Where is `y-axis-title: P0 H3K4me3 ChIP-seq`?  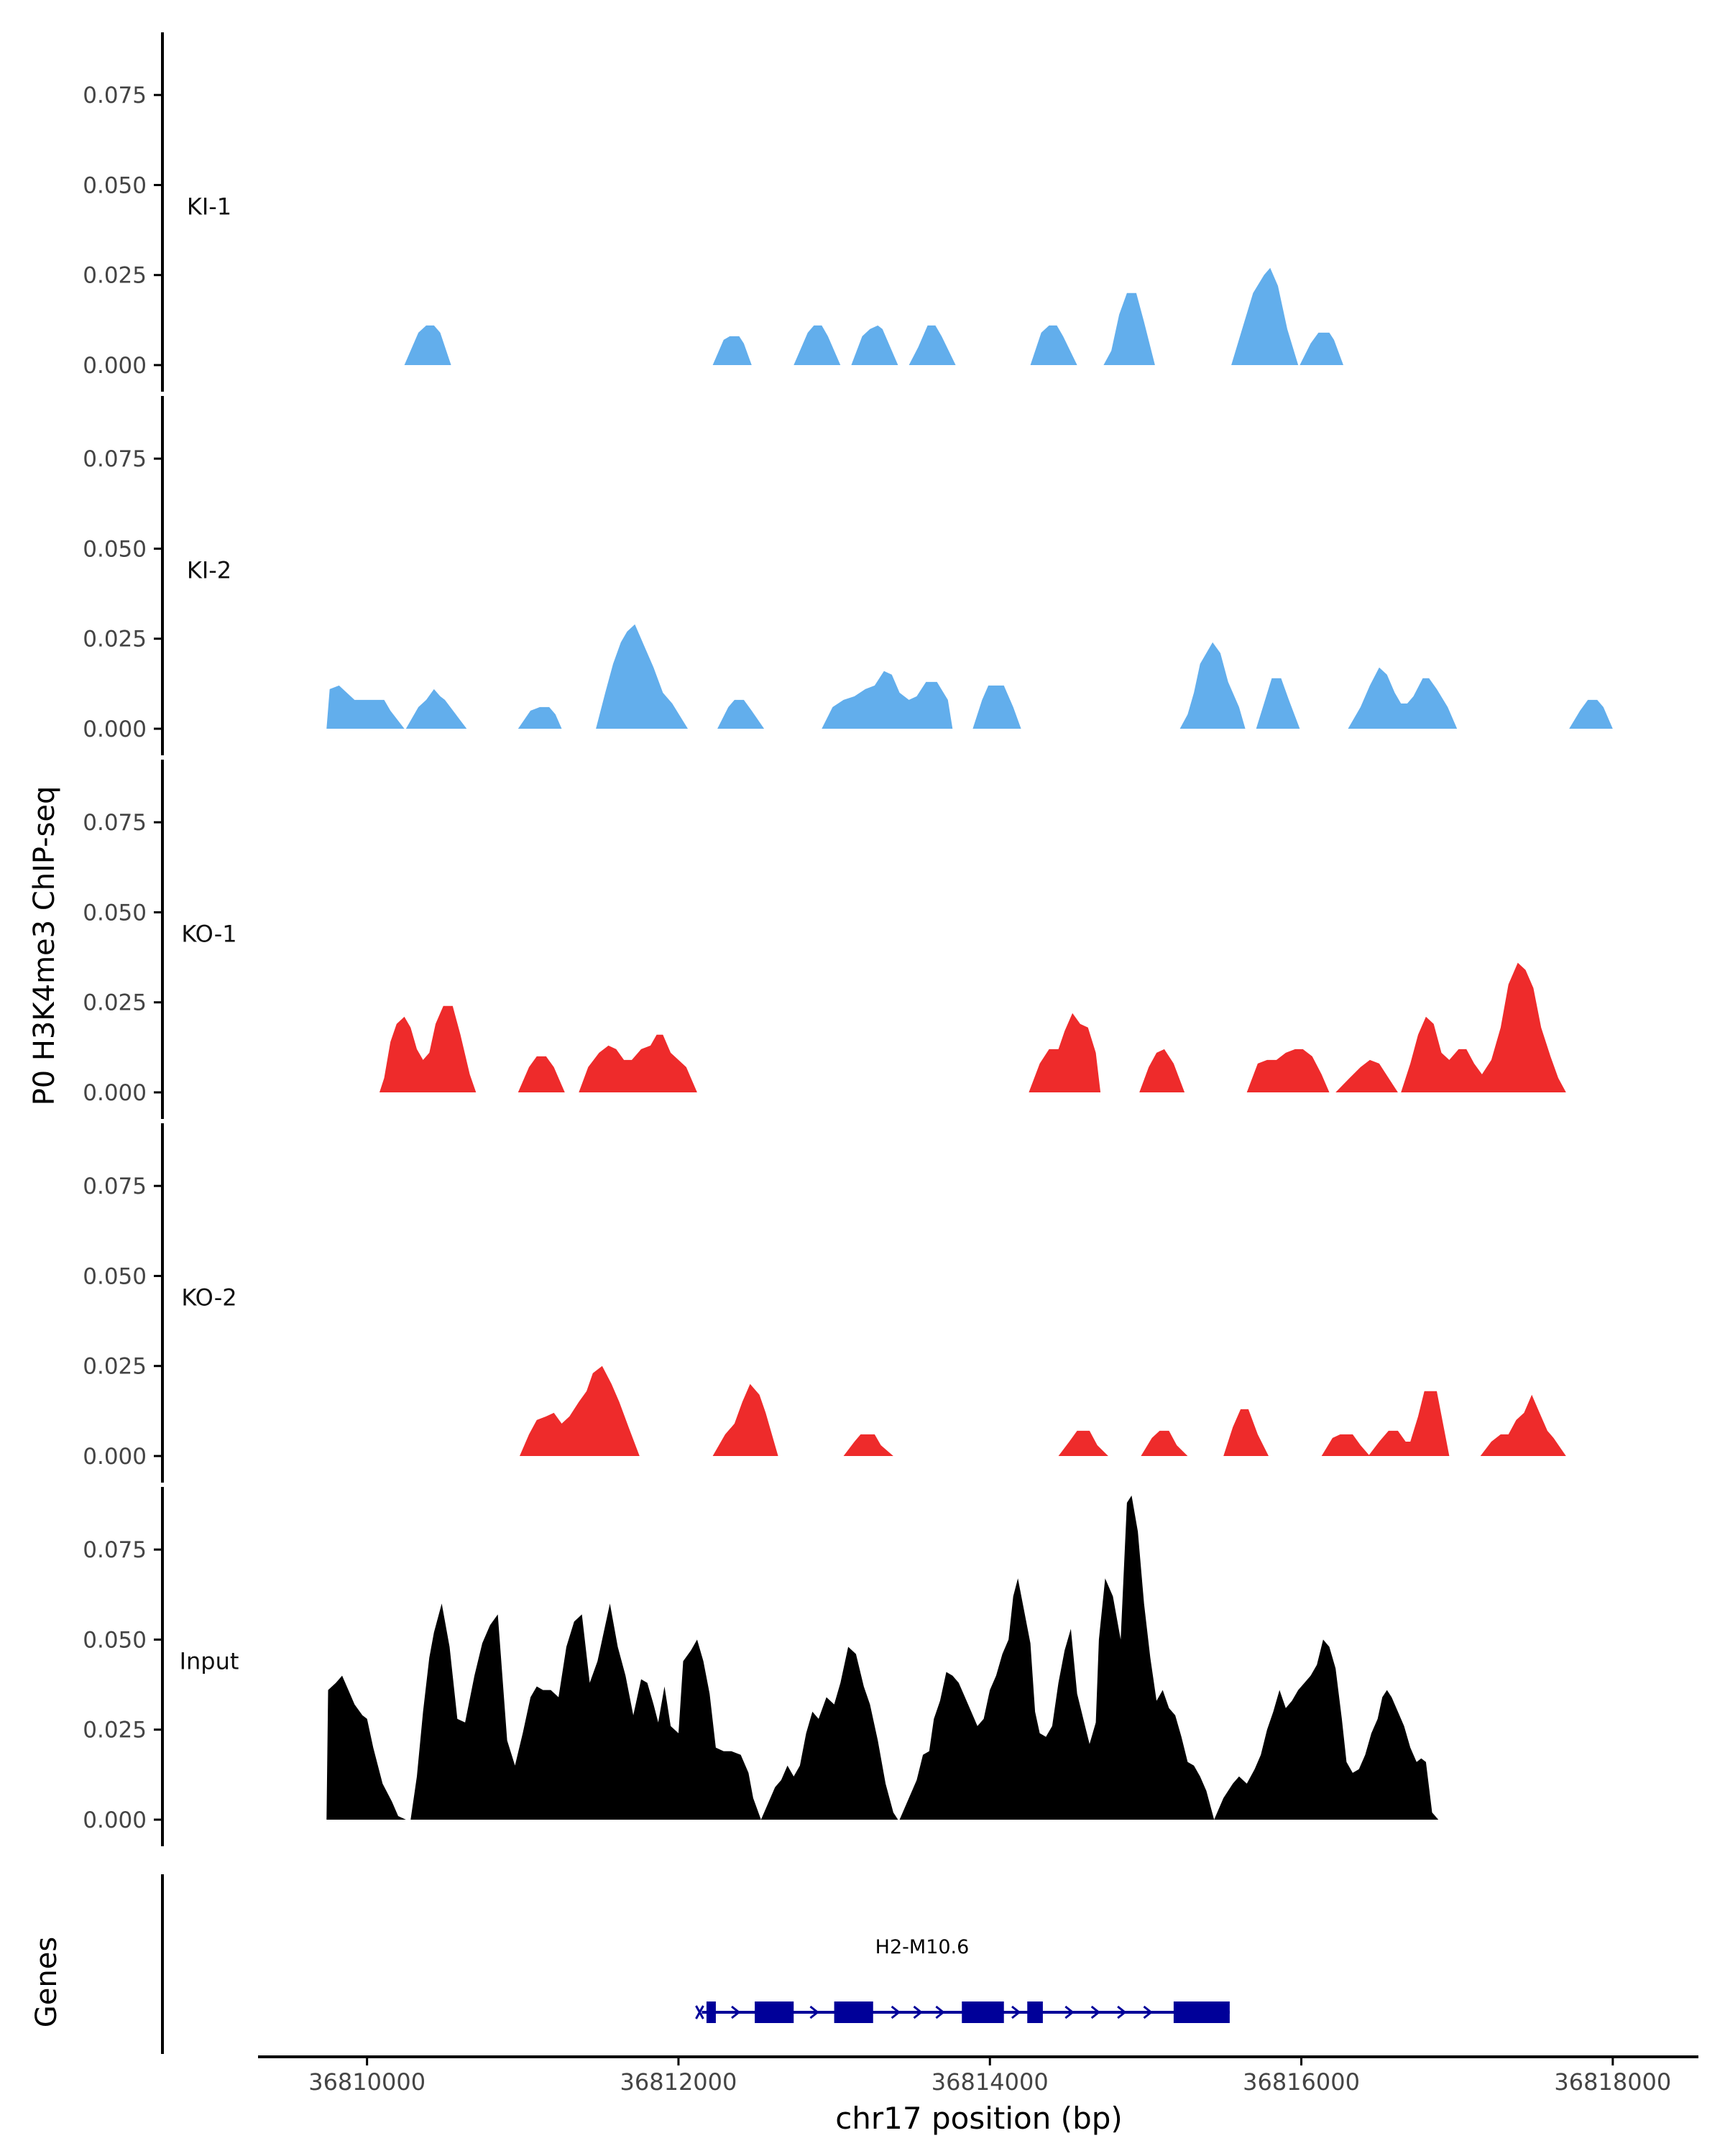 y-axis-title: P0 H3K4me3 ChIP-seq is located at coordinates (44, 946).